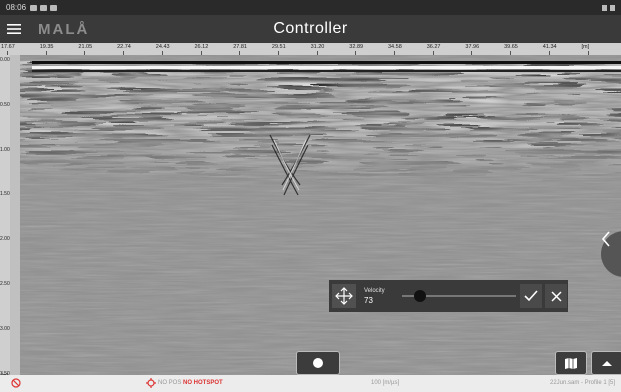  What do you see at coordinates (585, 47) in the screenshot?
I see `ruler-tick-label: [m]` at bounding box center [585, 47].